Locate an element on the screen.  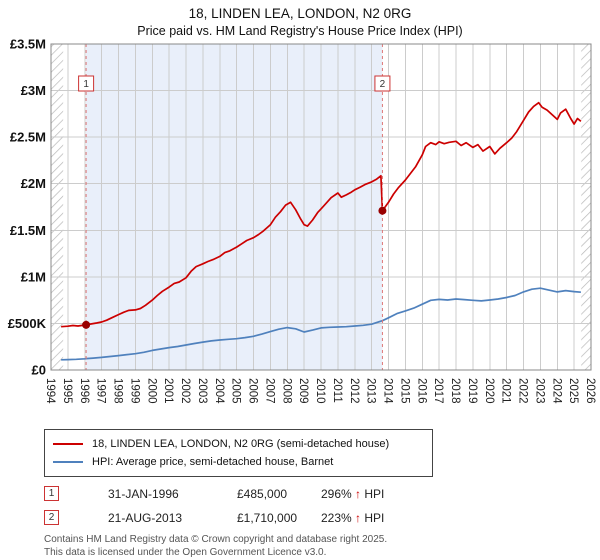
x-axis-tick-label: 1997 is located at coordinates (101, 391).